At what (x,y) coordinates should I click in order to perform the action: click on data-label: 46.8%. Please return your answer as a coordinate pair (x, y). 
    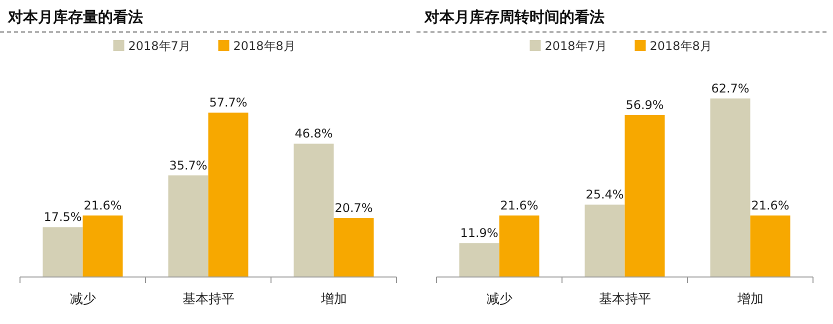
    Looking at the image, I should click on (313, 133).